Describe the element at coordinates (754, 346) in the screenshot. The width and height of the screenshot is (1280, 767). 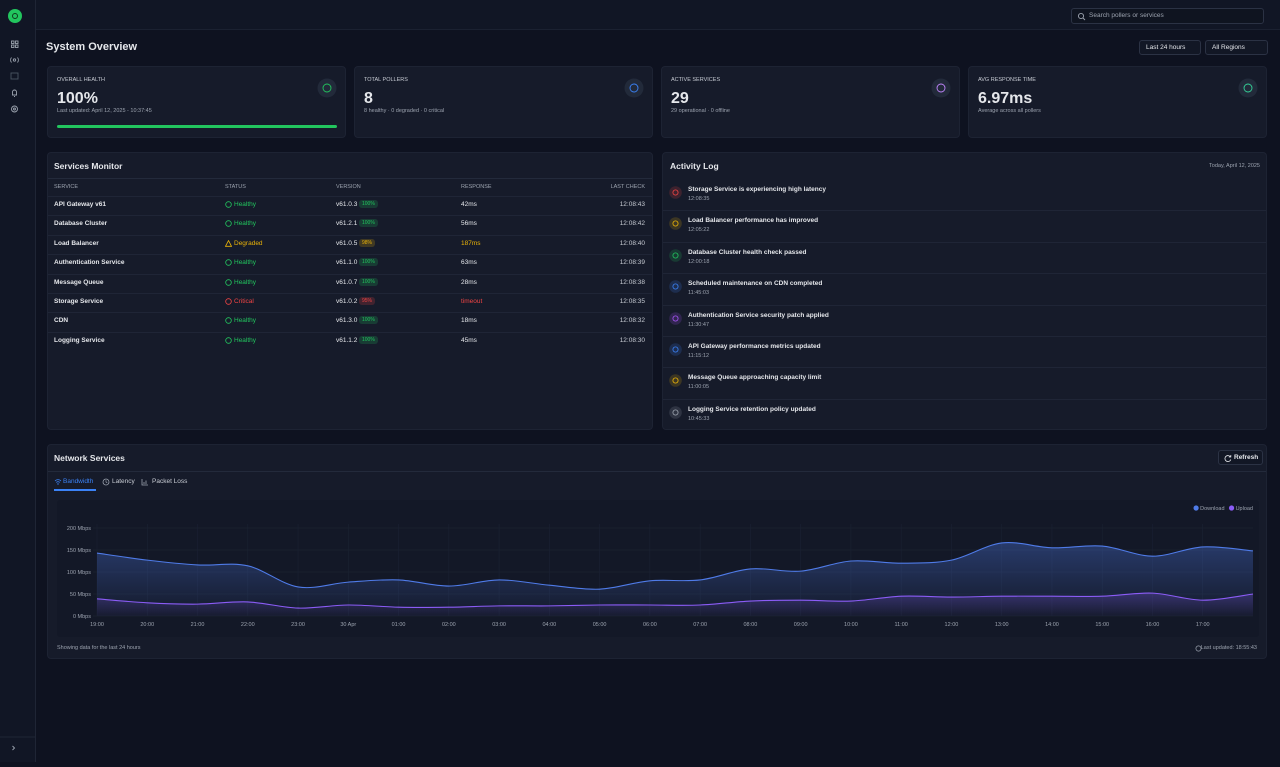
I see `activity-title: API Gateway performance metrics updated` at that location.